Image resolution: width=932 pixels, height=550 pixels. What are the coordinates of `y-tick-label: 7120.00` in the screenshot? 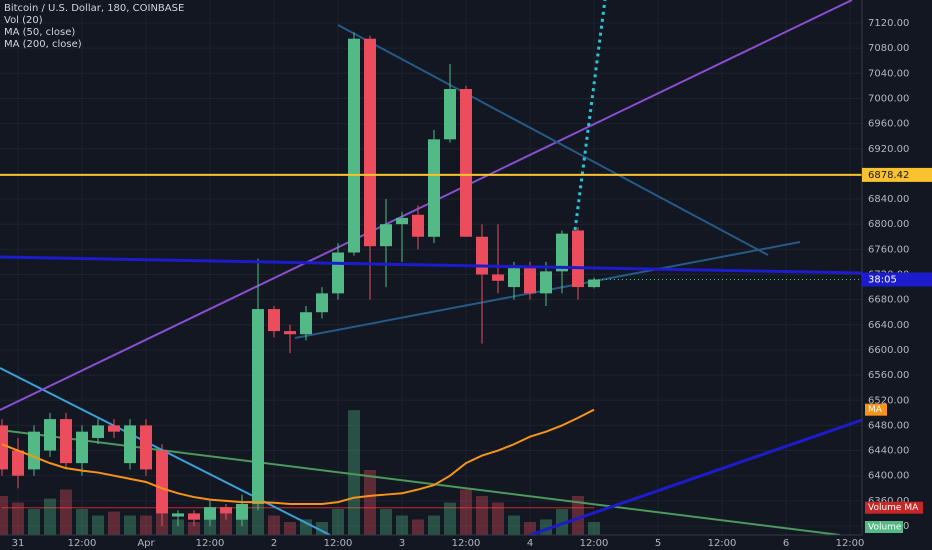 It's located at (888, 23).